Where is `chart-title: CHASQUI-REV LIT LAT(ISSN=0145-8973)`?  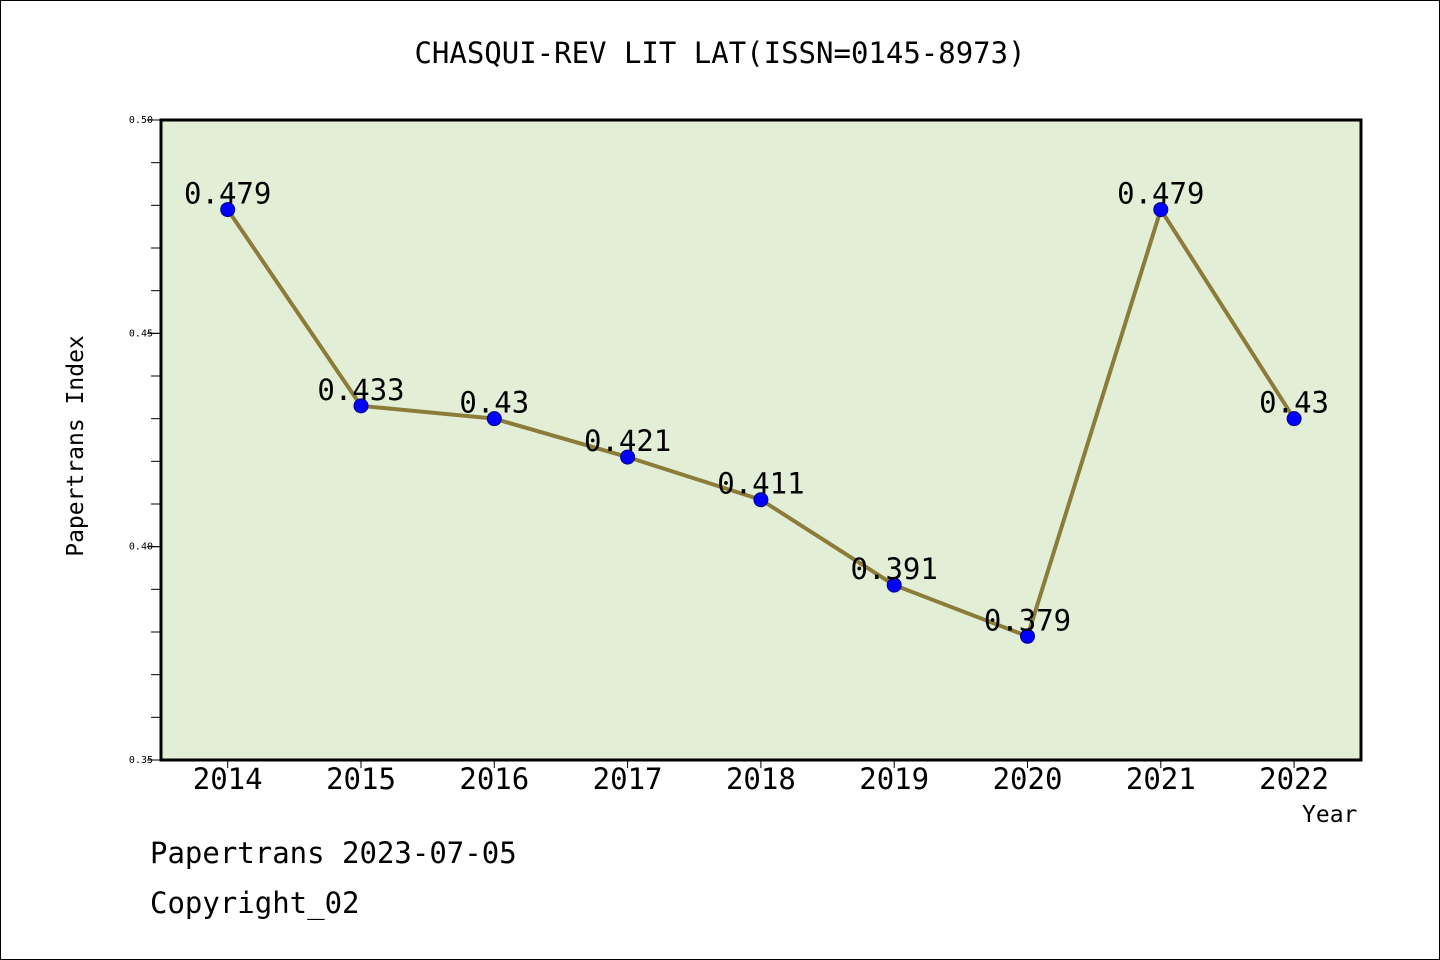
chart-title: CHASQUI-REV LIT LAT(ISSN=0145-8973) is located at coordinates (720, 53).